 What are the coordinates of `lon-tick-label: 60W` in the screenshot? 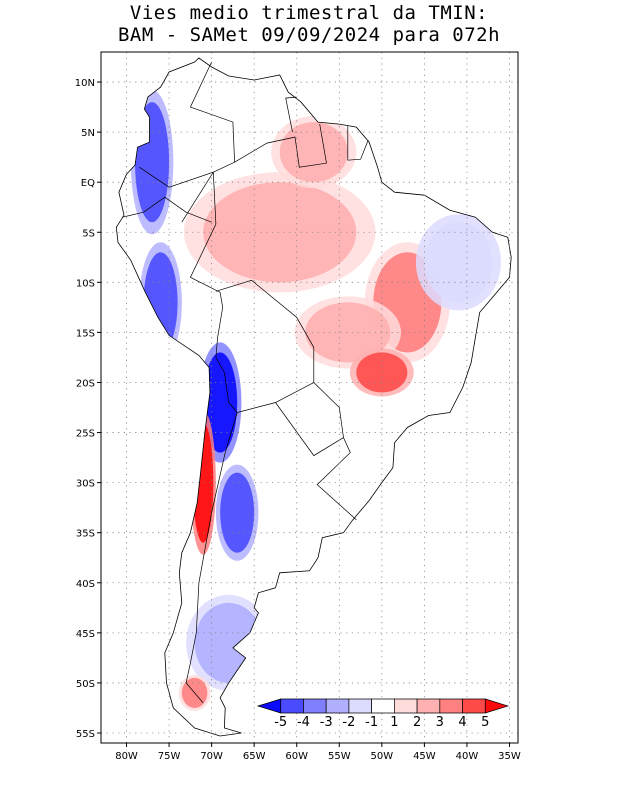 It's located at (296, 756).